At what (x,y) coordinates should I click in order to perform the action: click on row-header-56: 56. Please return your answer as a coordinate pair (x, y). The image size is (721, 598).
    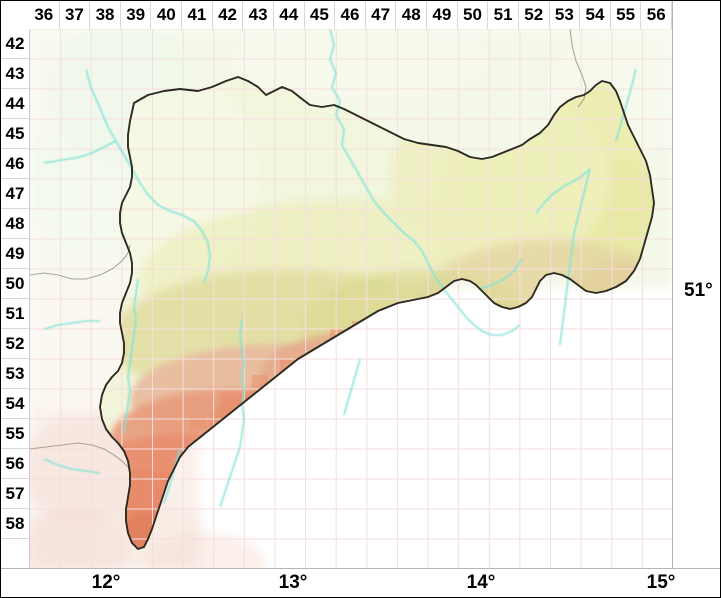
    Looking at the image, I should click on (15, 464).